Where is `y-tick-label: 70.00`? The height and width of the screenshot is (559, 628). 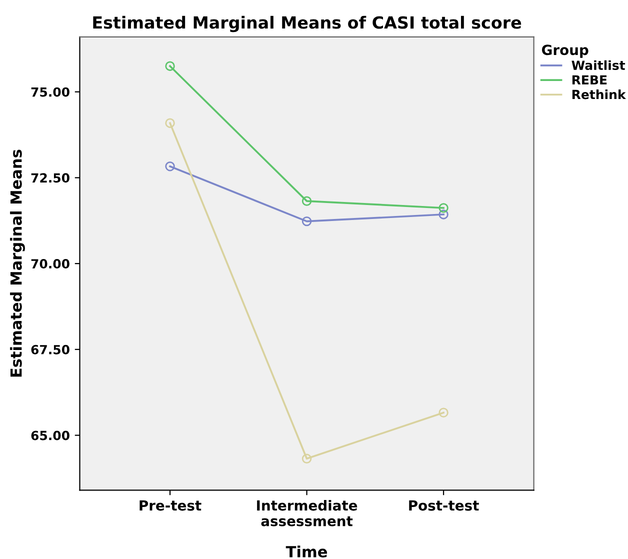
y-tick-label: 70.00 is located at coordinates (50, 263).